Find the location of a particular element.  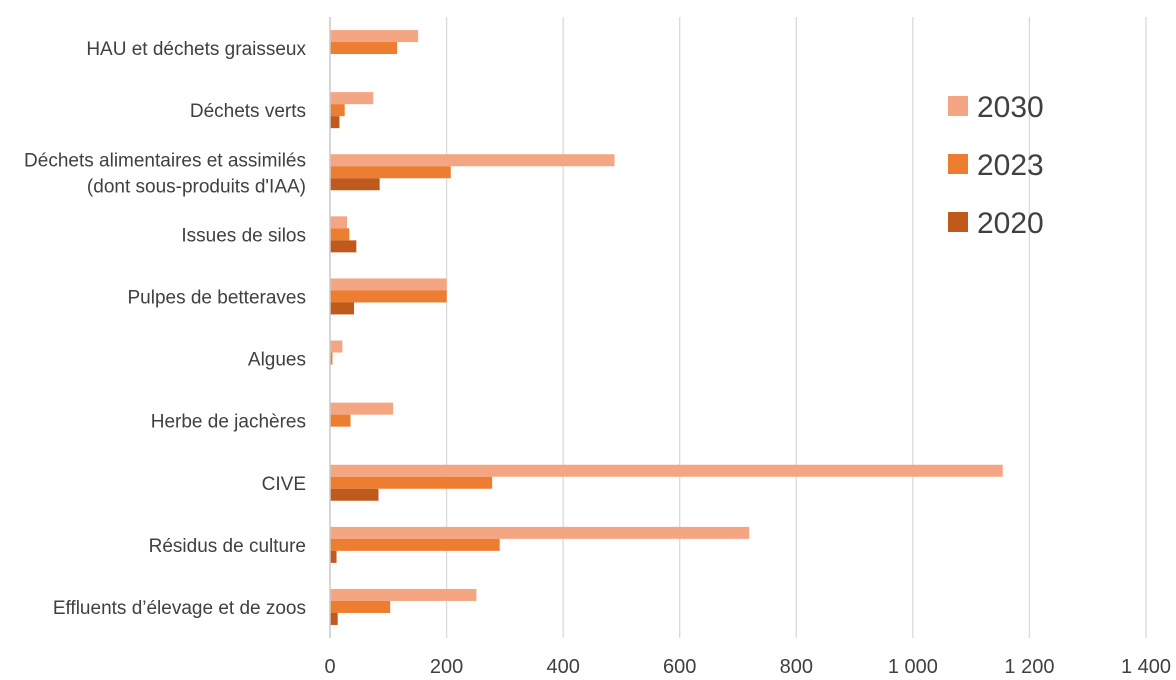

legend-swatch-2030 is located at coordinates (958, 106).